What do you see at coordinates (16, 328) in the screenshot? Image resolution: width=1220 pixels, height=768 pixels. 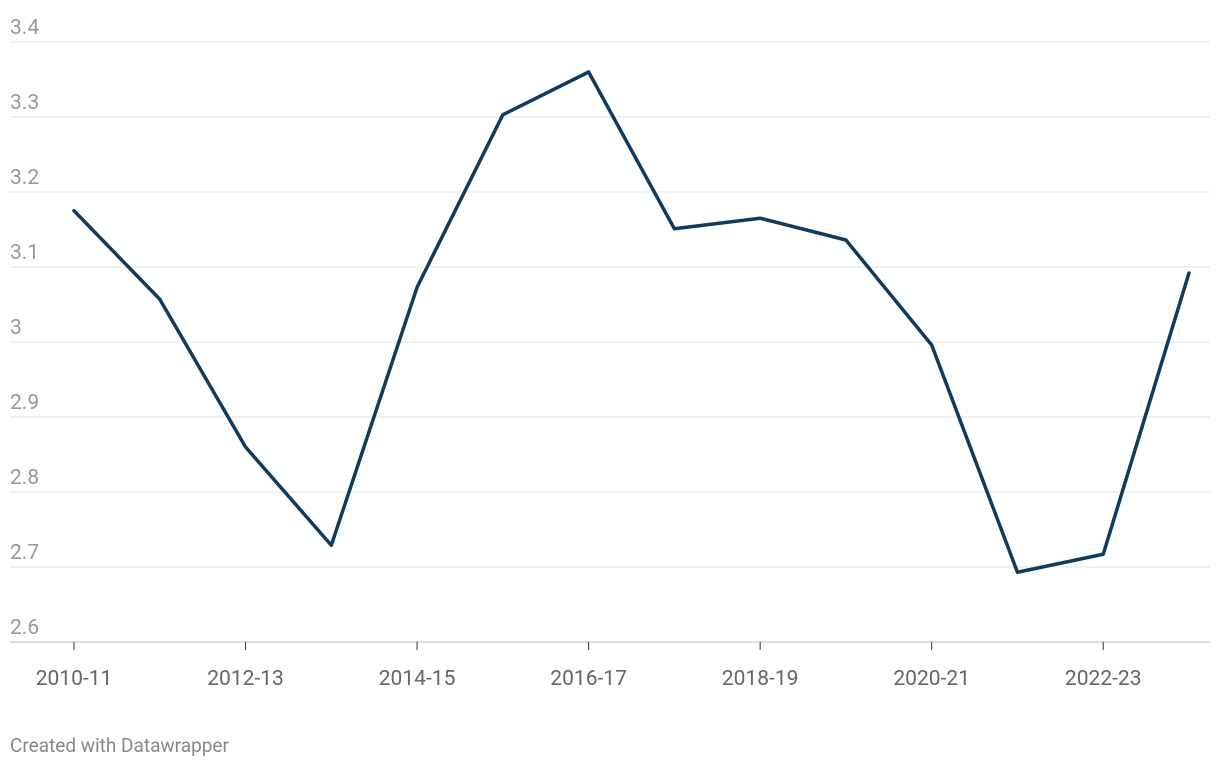 I see `y-tick-label: 3` at bounding box center [16, 328].